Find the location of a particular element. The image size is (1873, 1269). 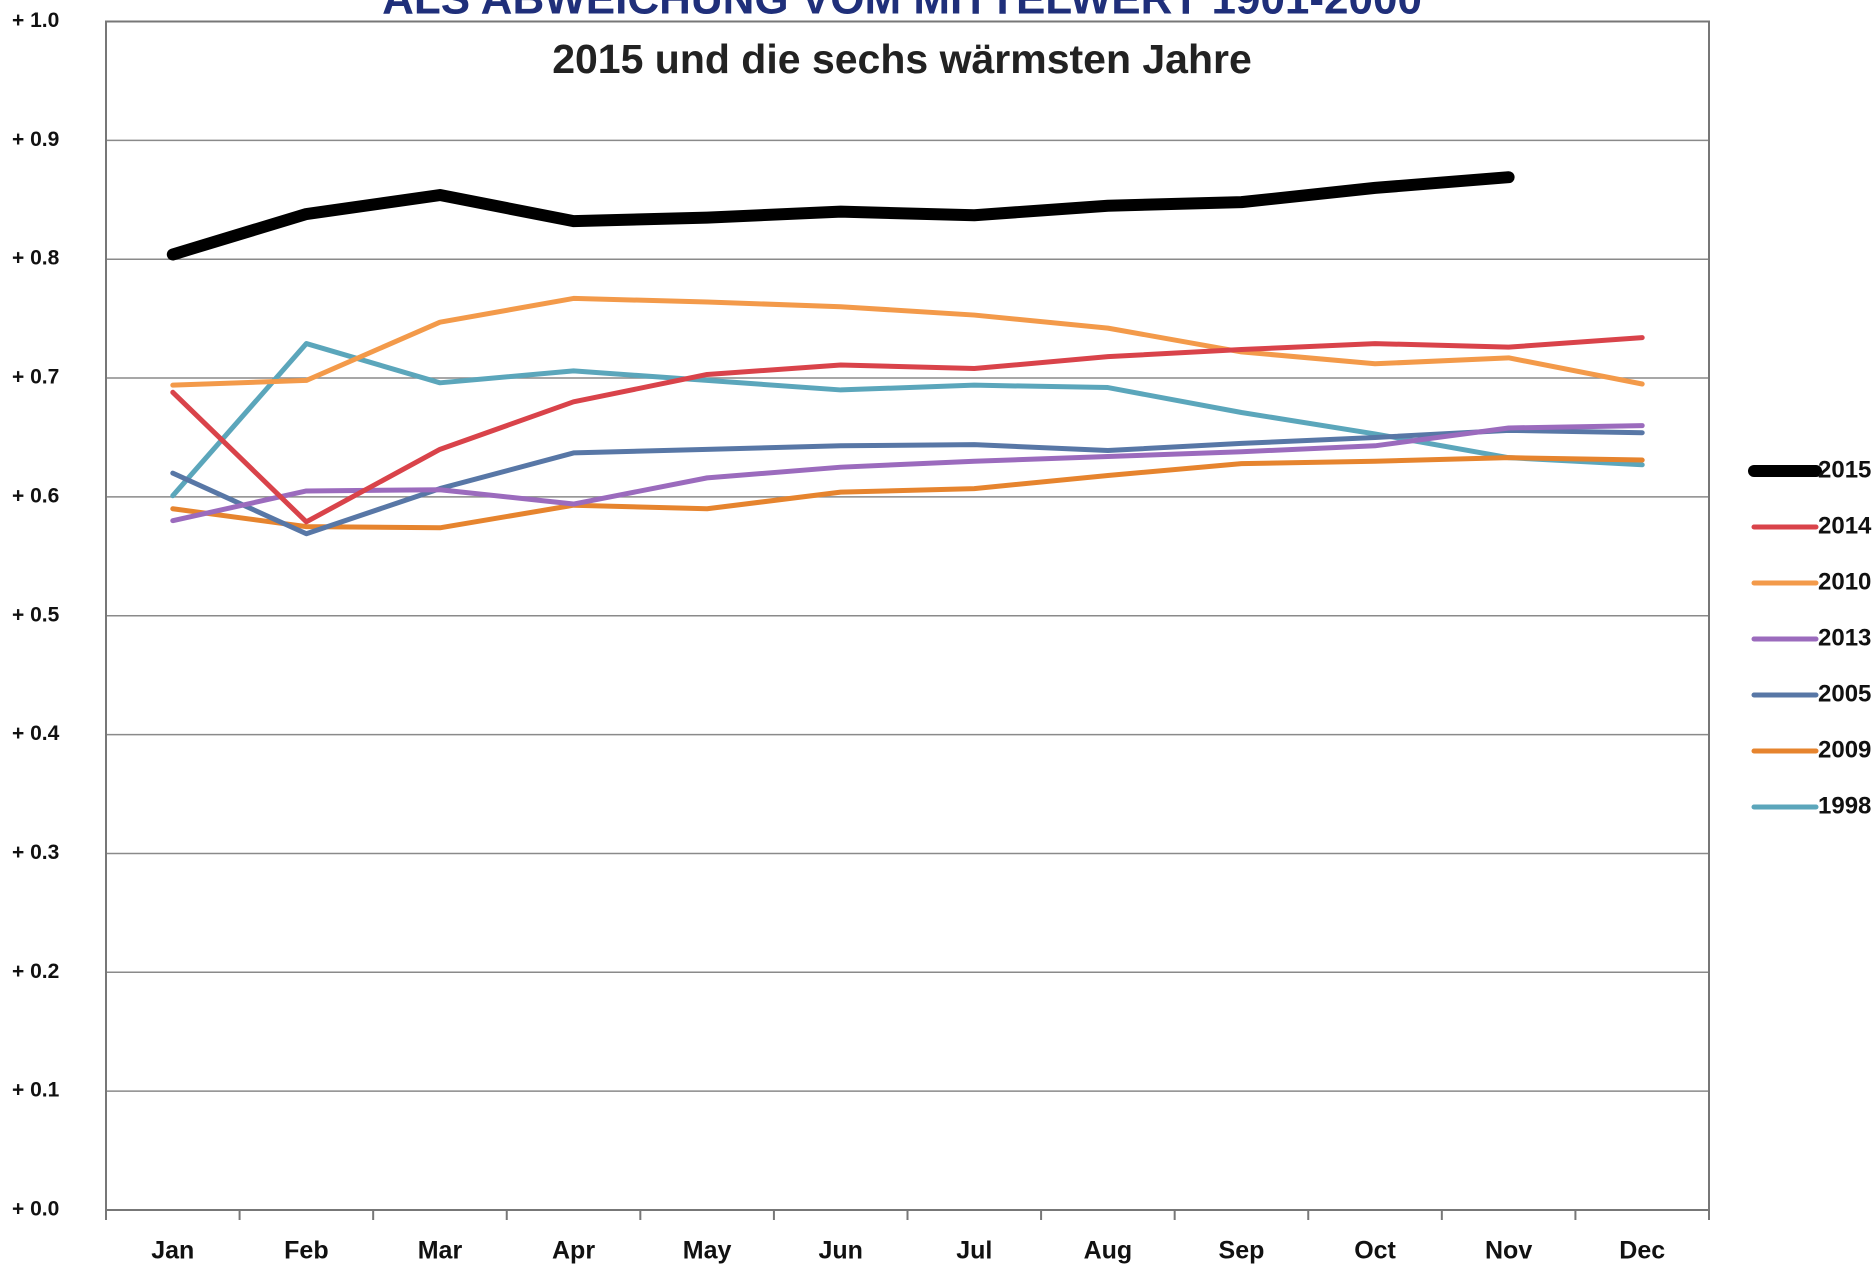

legend-label: 2015 is located at coordinates (1844, 469).